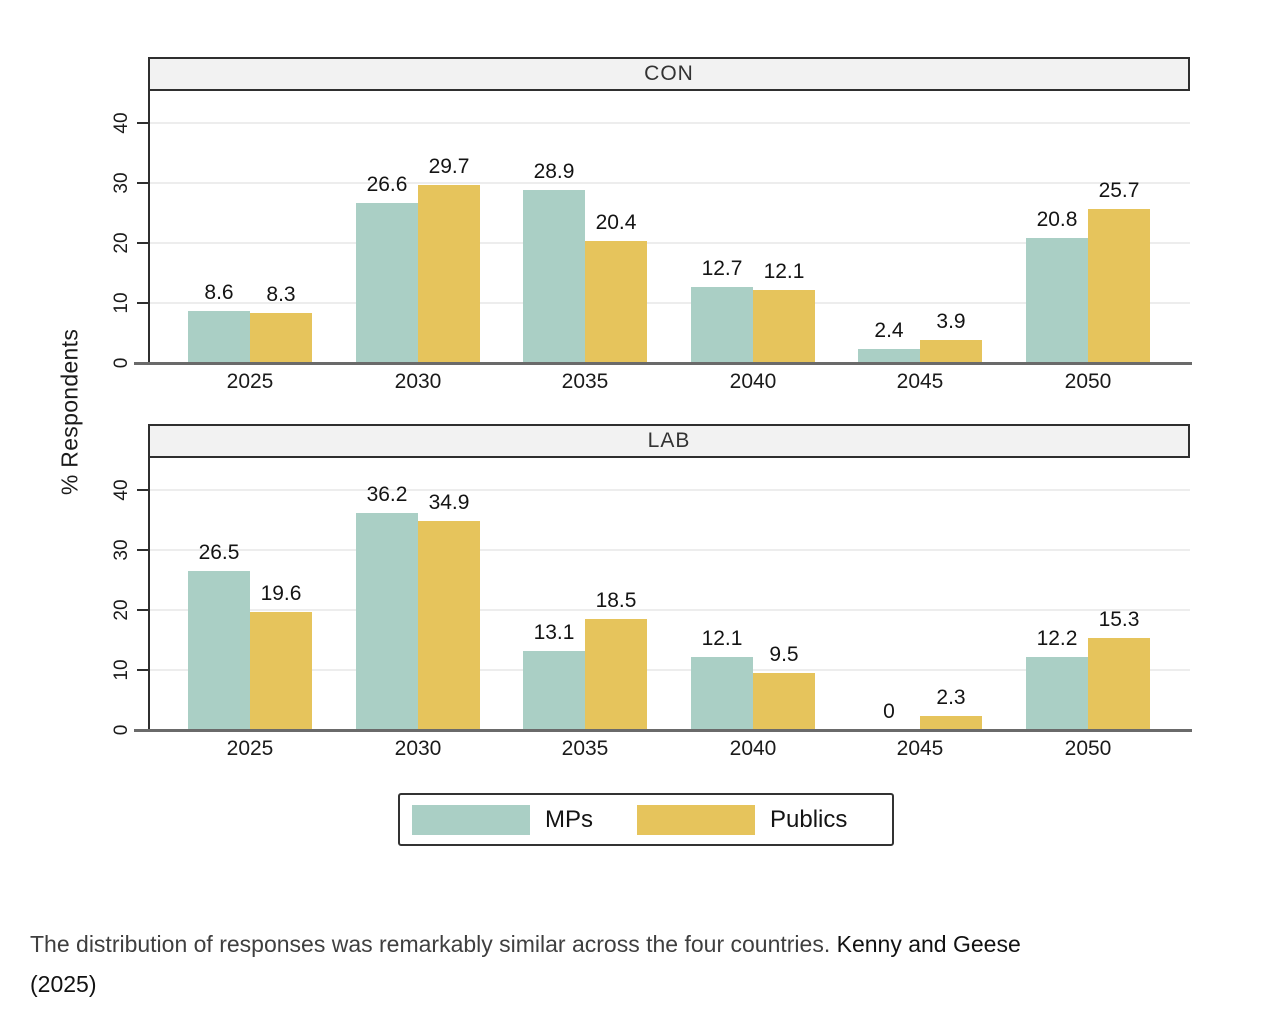 Image resolution: width=1266 pixels, height=1010 pixels. I want to click on panel-title-lab: LAB, so click(669, 440).